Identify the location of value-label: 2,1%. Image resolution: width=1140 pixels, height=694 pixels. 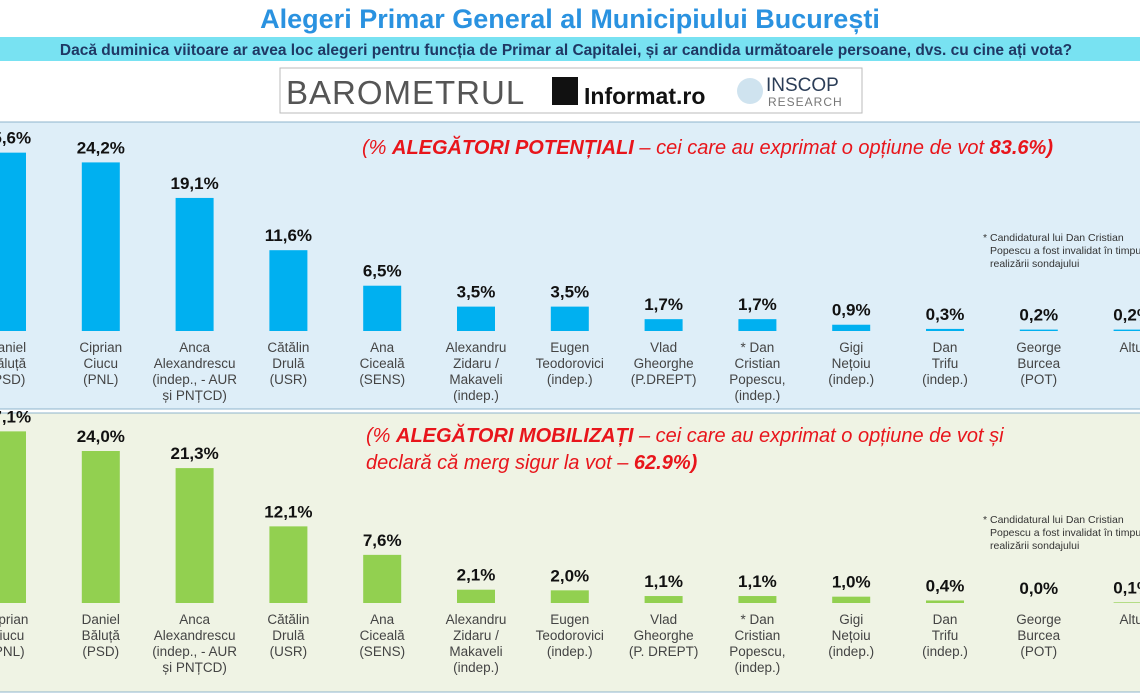
(476, 575).